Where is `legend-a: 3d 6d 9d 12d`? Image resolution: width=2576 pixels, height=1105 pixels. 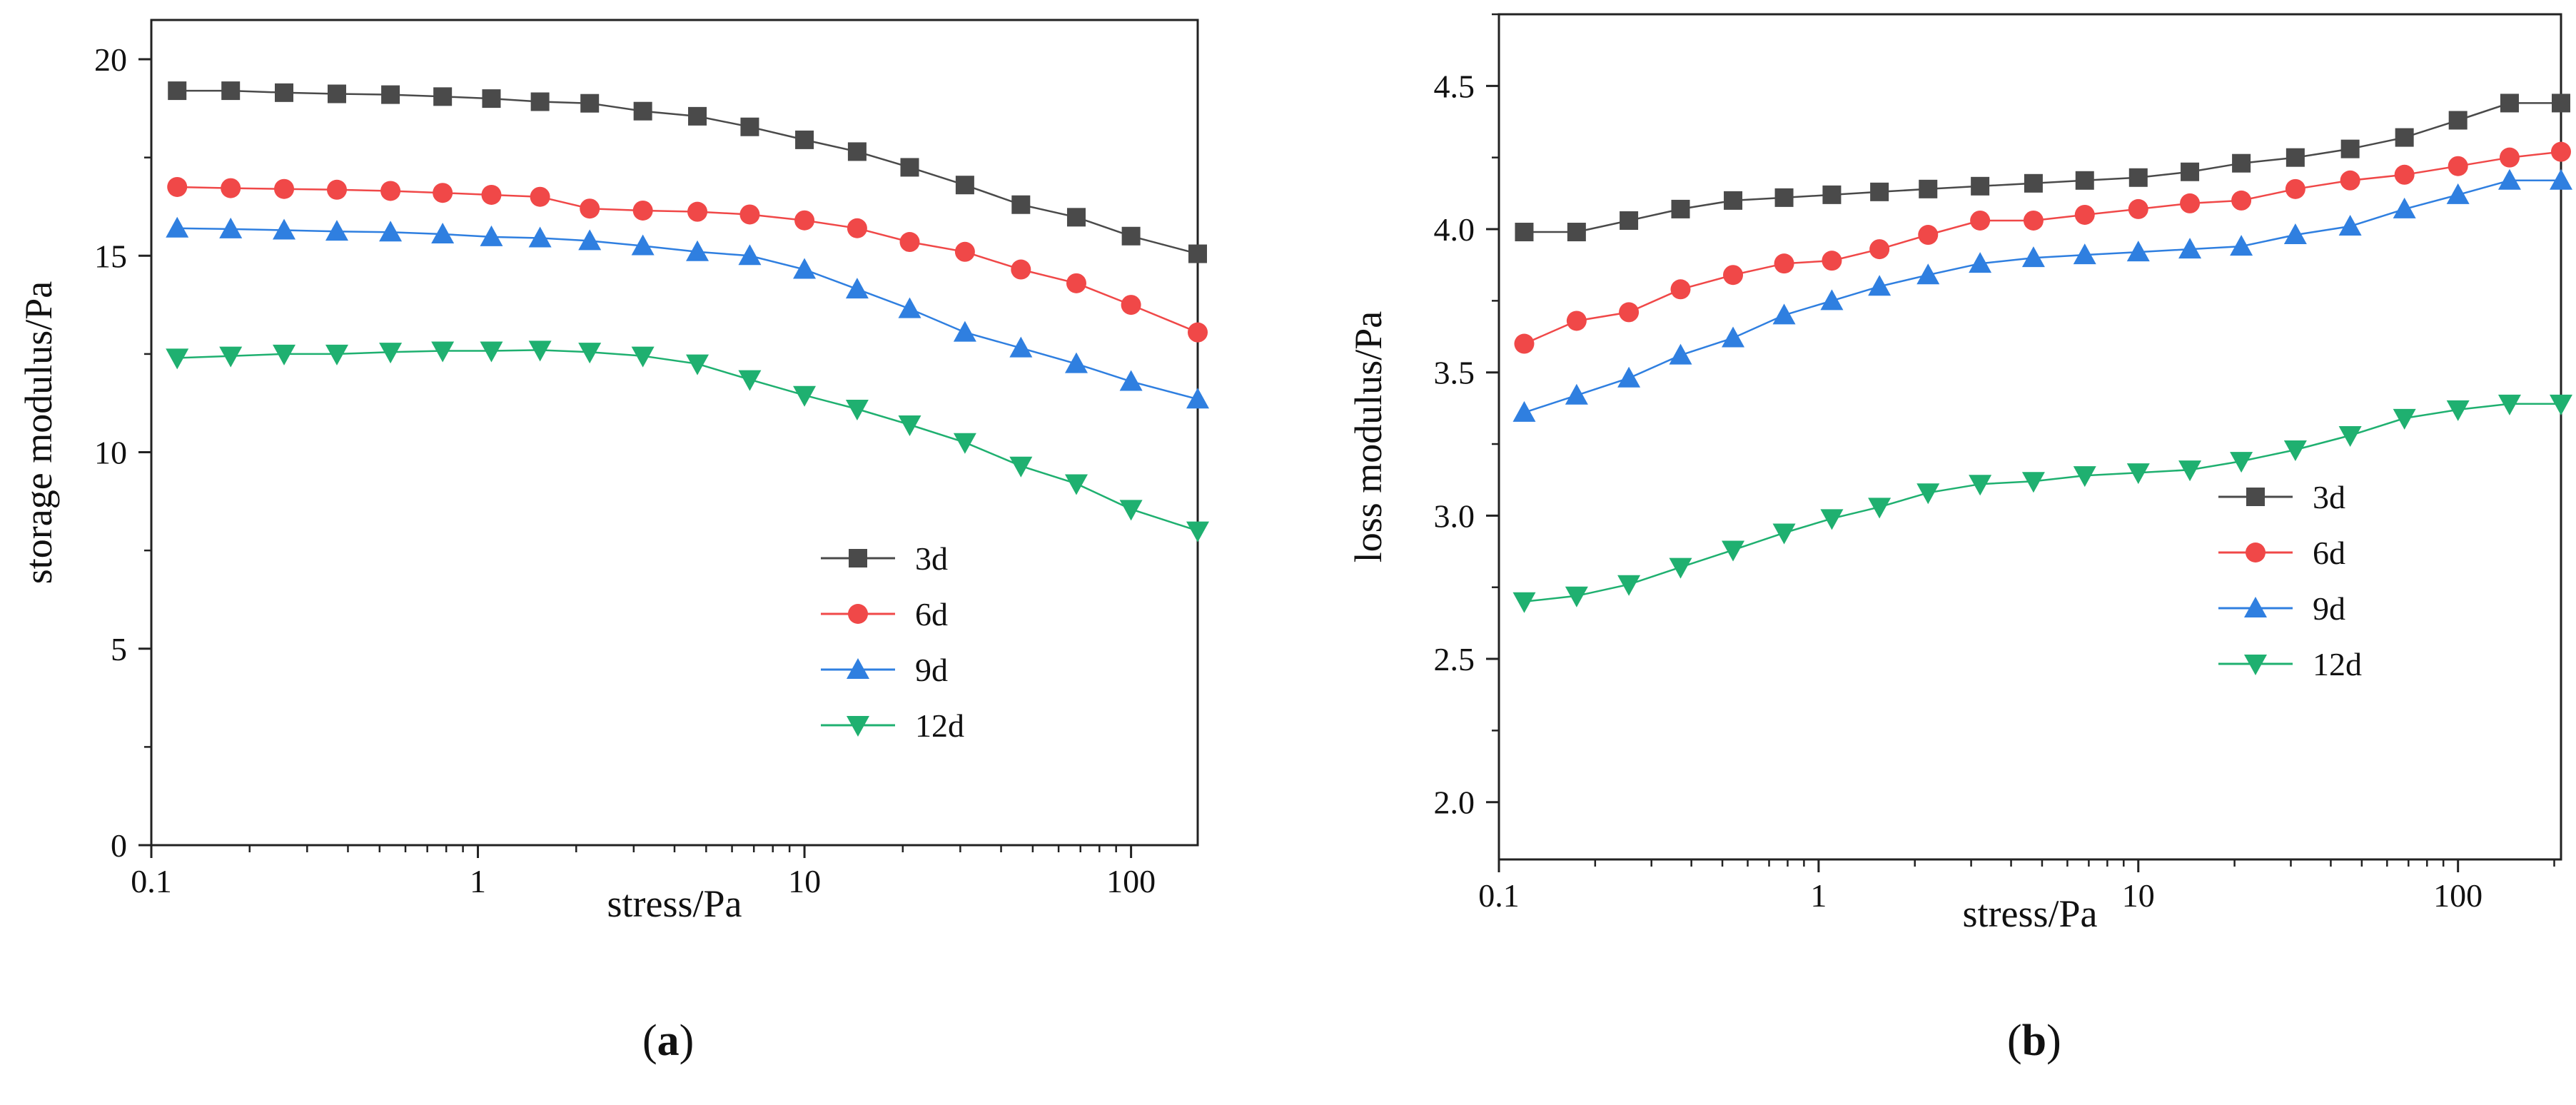 legend-a: 3d 6d 9d 12d is located at coordinates (892, 642).